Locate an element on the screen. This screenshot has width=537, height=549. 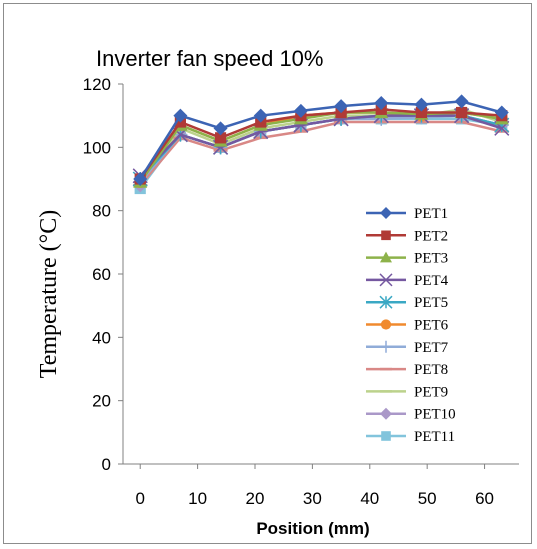
legend-label: PET2 is located at coordinates (431, 236).